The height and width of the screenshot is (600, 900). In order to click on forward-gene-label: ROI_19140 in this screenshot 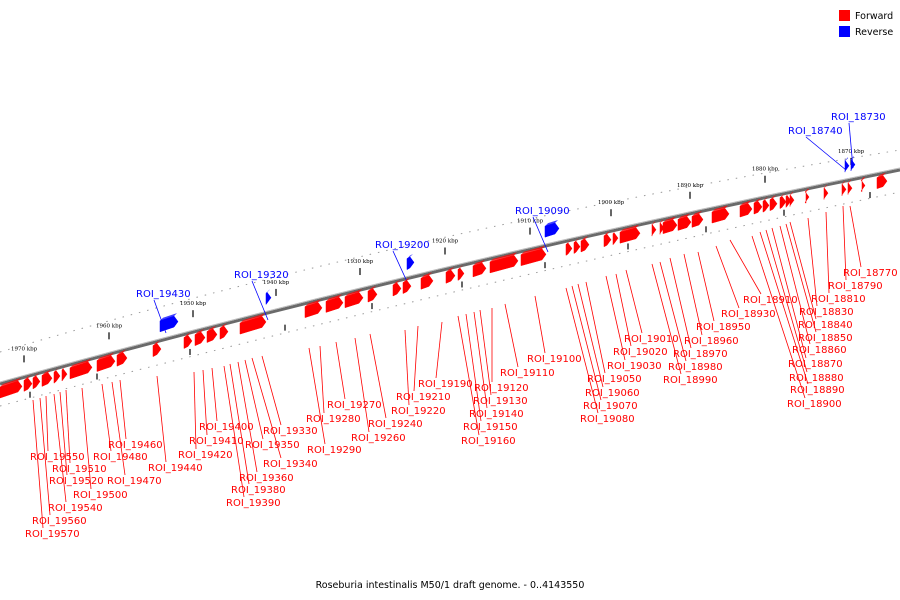, I will do `click(496, 414)`.